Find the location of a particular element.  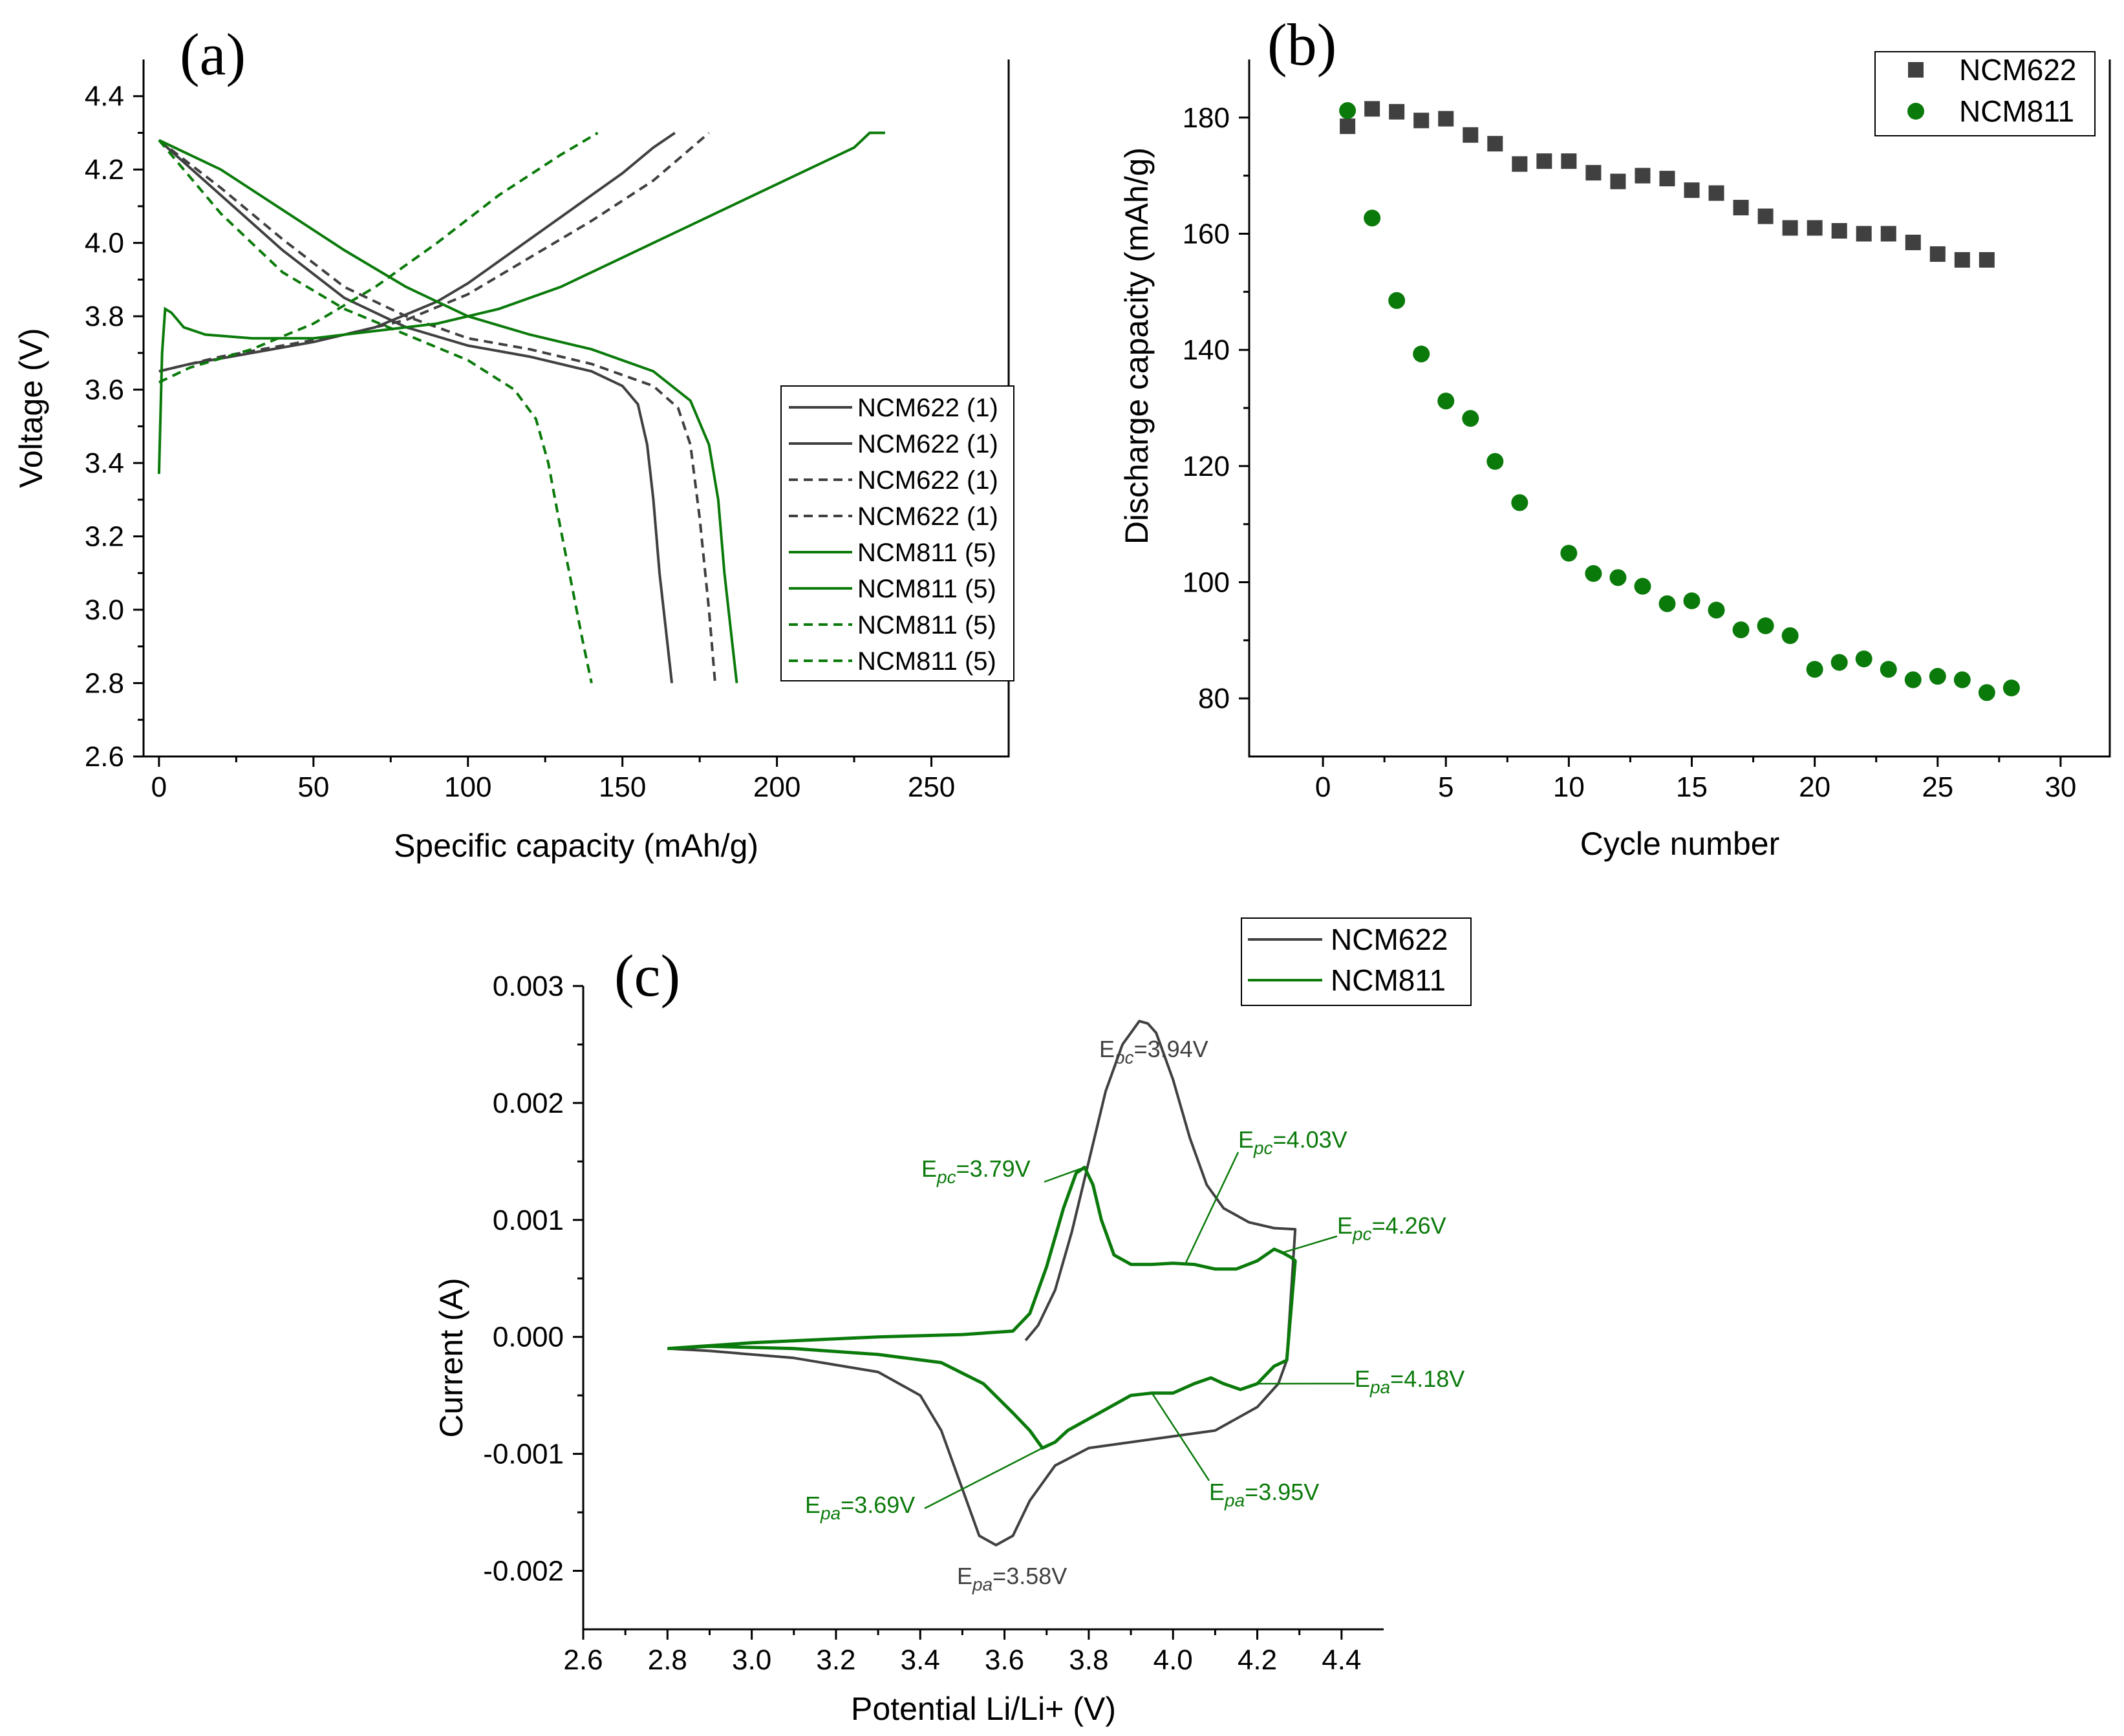

x-tick-label: 4.4 is located at coordinates (1341, 1660).